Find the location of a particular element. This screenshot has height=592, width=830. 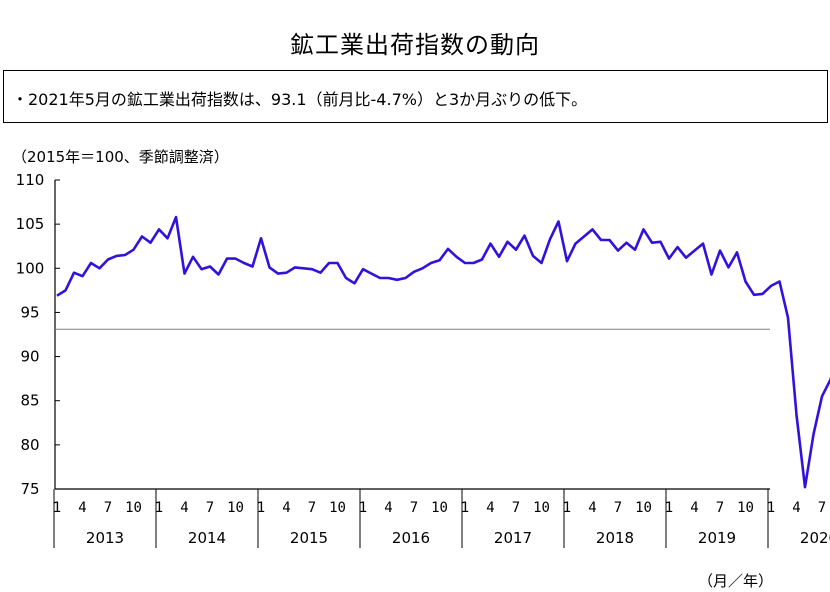

x-axis-unit-label: （月／年） is located at coordinates (736, 581).